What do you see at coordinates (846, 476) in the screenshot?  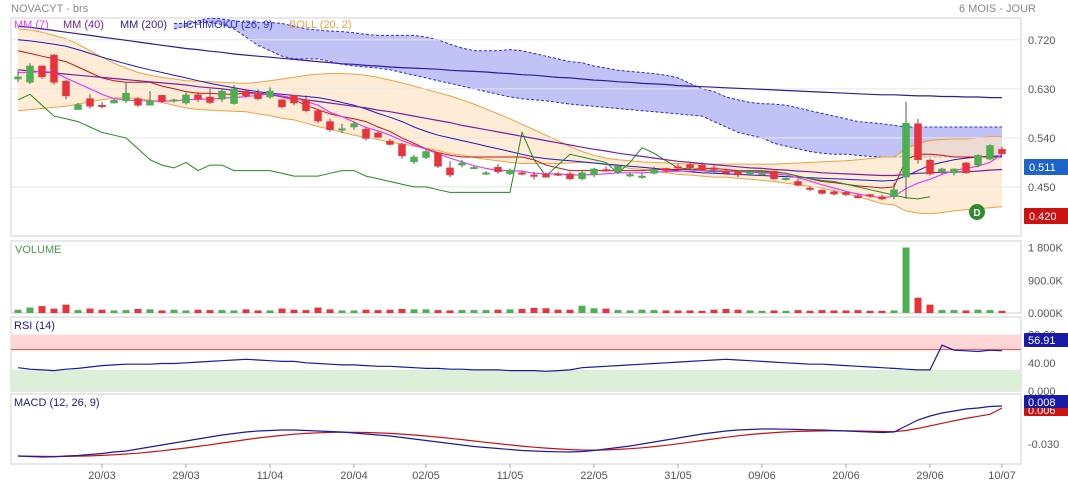 I see `x-tick-label: 20/06` at bounding box center [846, 476].